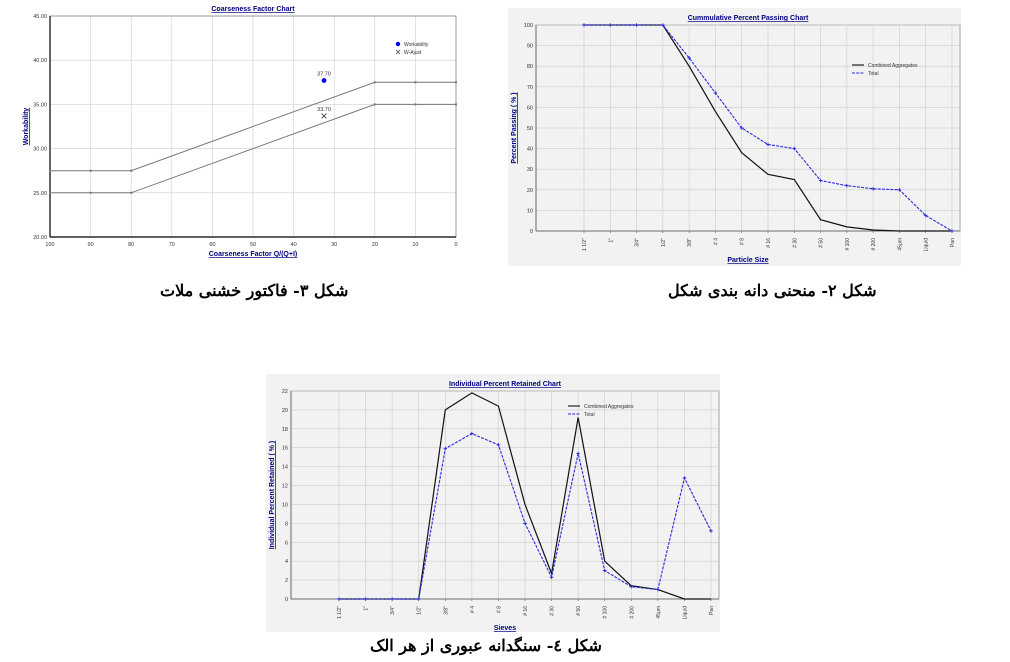  Describe the element at coordinates (40, 238) in the screenshot. I see `y-tick-label: 20.00` at that location.